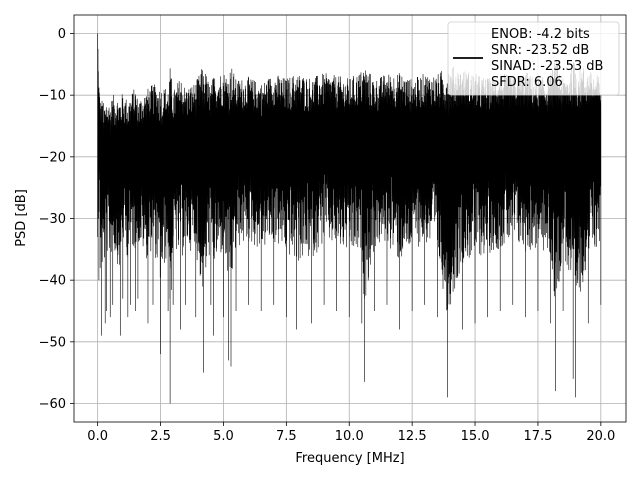 Image resolution: width=640 pixels, height=480 pixels. What do you see at coordinates (349, 458) in the screenshot?
I see `x-axis-label: Frequency [MHz]` at bounding box center [349, 458].